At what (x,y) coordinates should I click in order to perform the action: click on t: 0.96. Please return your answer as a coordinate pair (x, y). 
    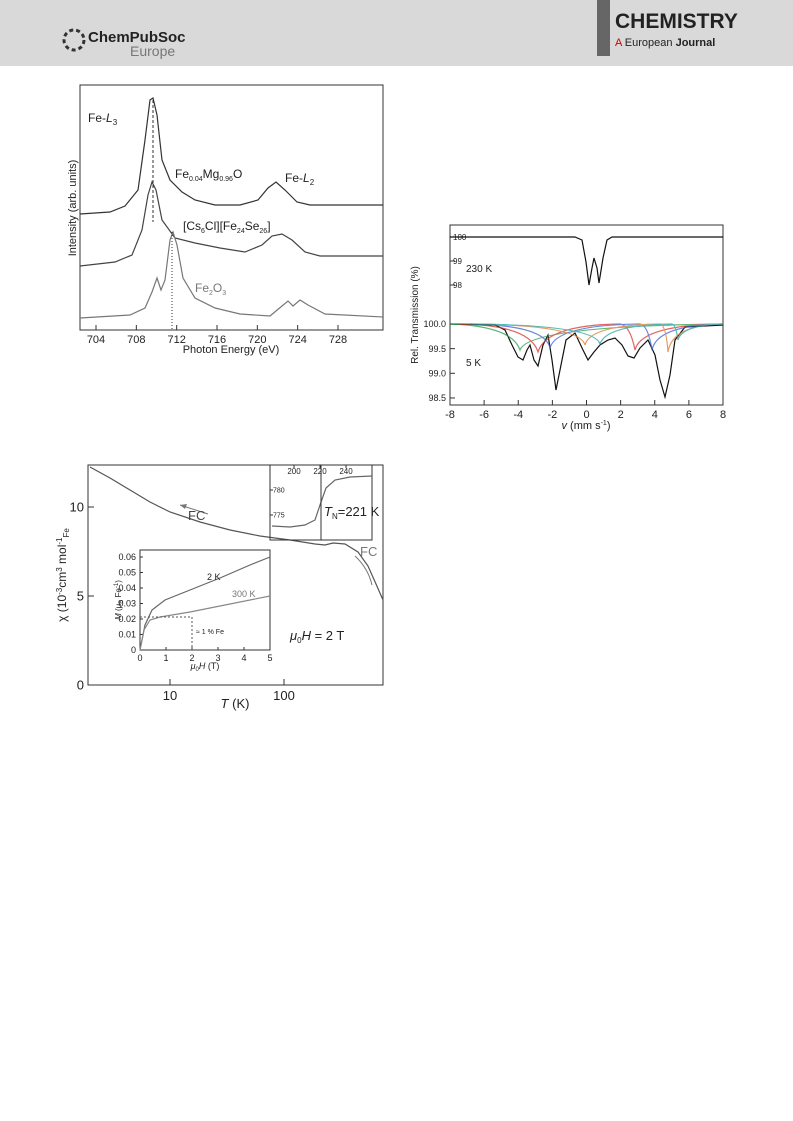
    Looking at the image, I should click on (226, 179).